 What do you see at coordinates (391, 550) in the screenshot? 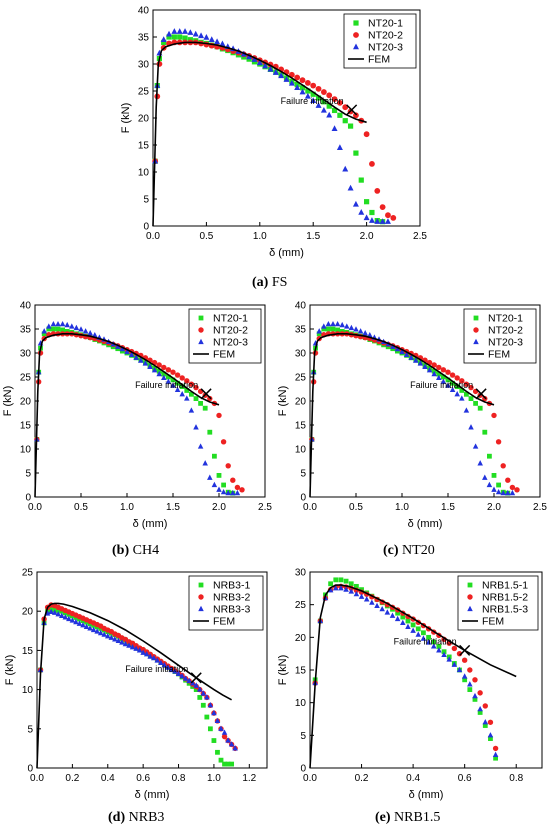
I see `caption-c-label: (c)` at bounding box center [391, 550].